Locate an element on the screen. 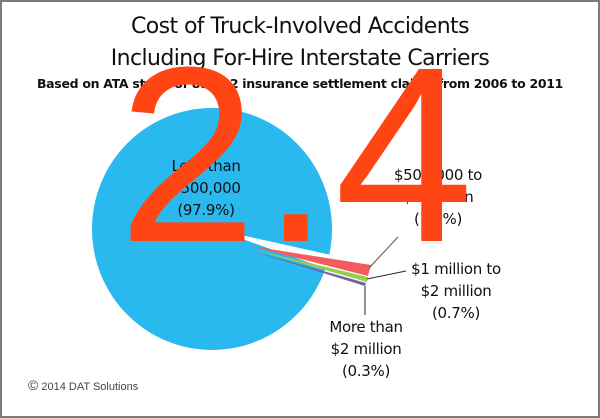  label-line: $1 million to is located at coordinates (456, 269).